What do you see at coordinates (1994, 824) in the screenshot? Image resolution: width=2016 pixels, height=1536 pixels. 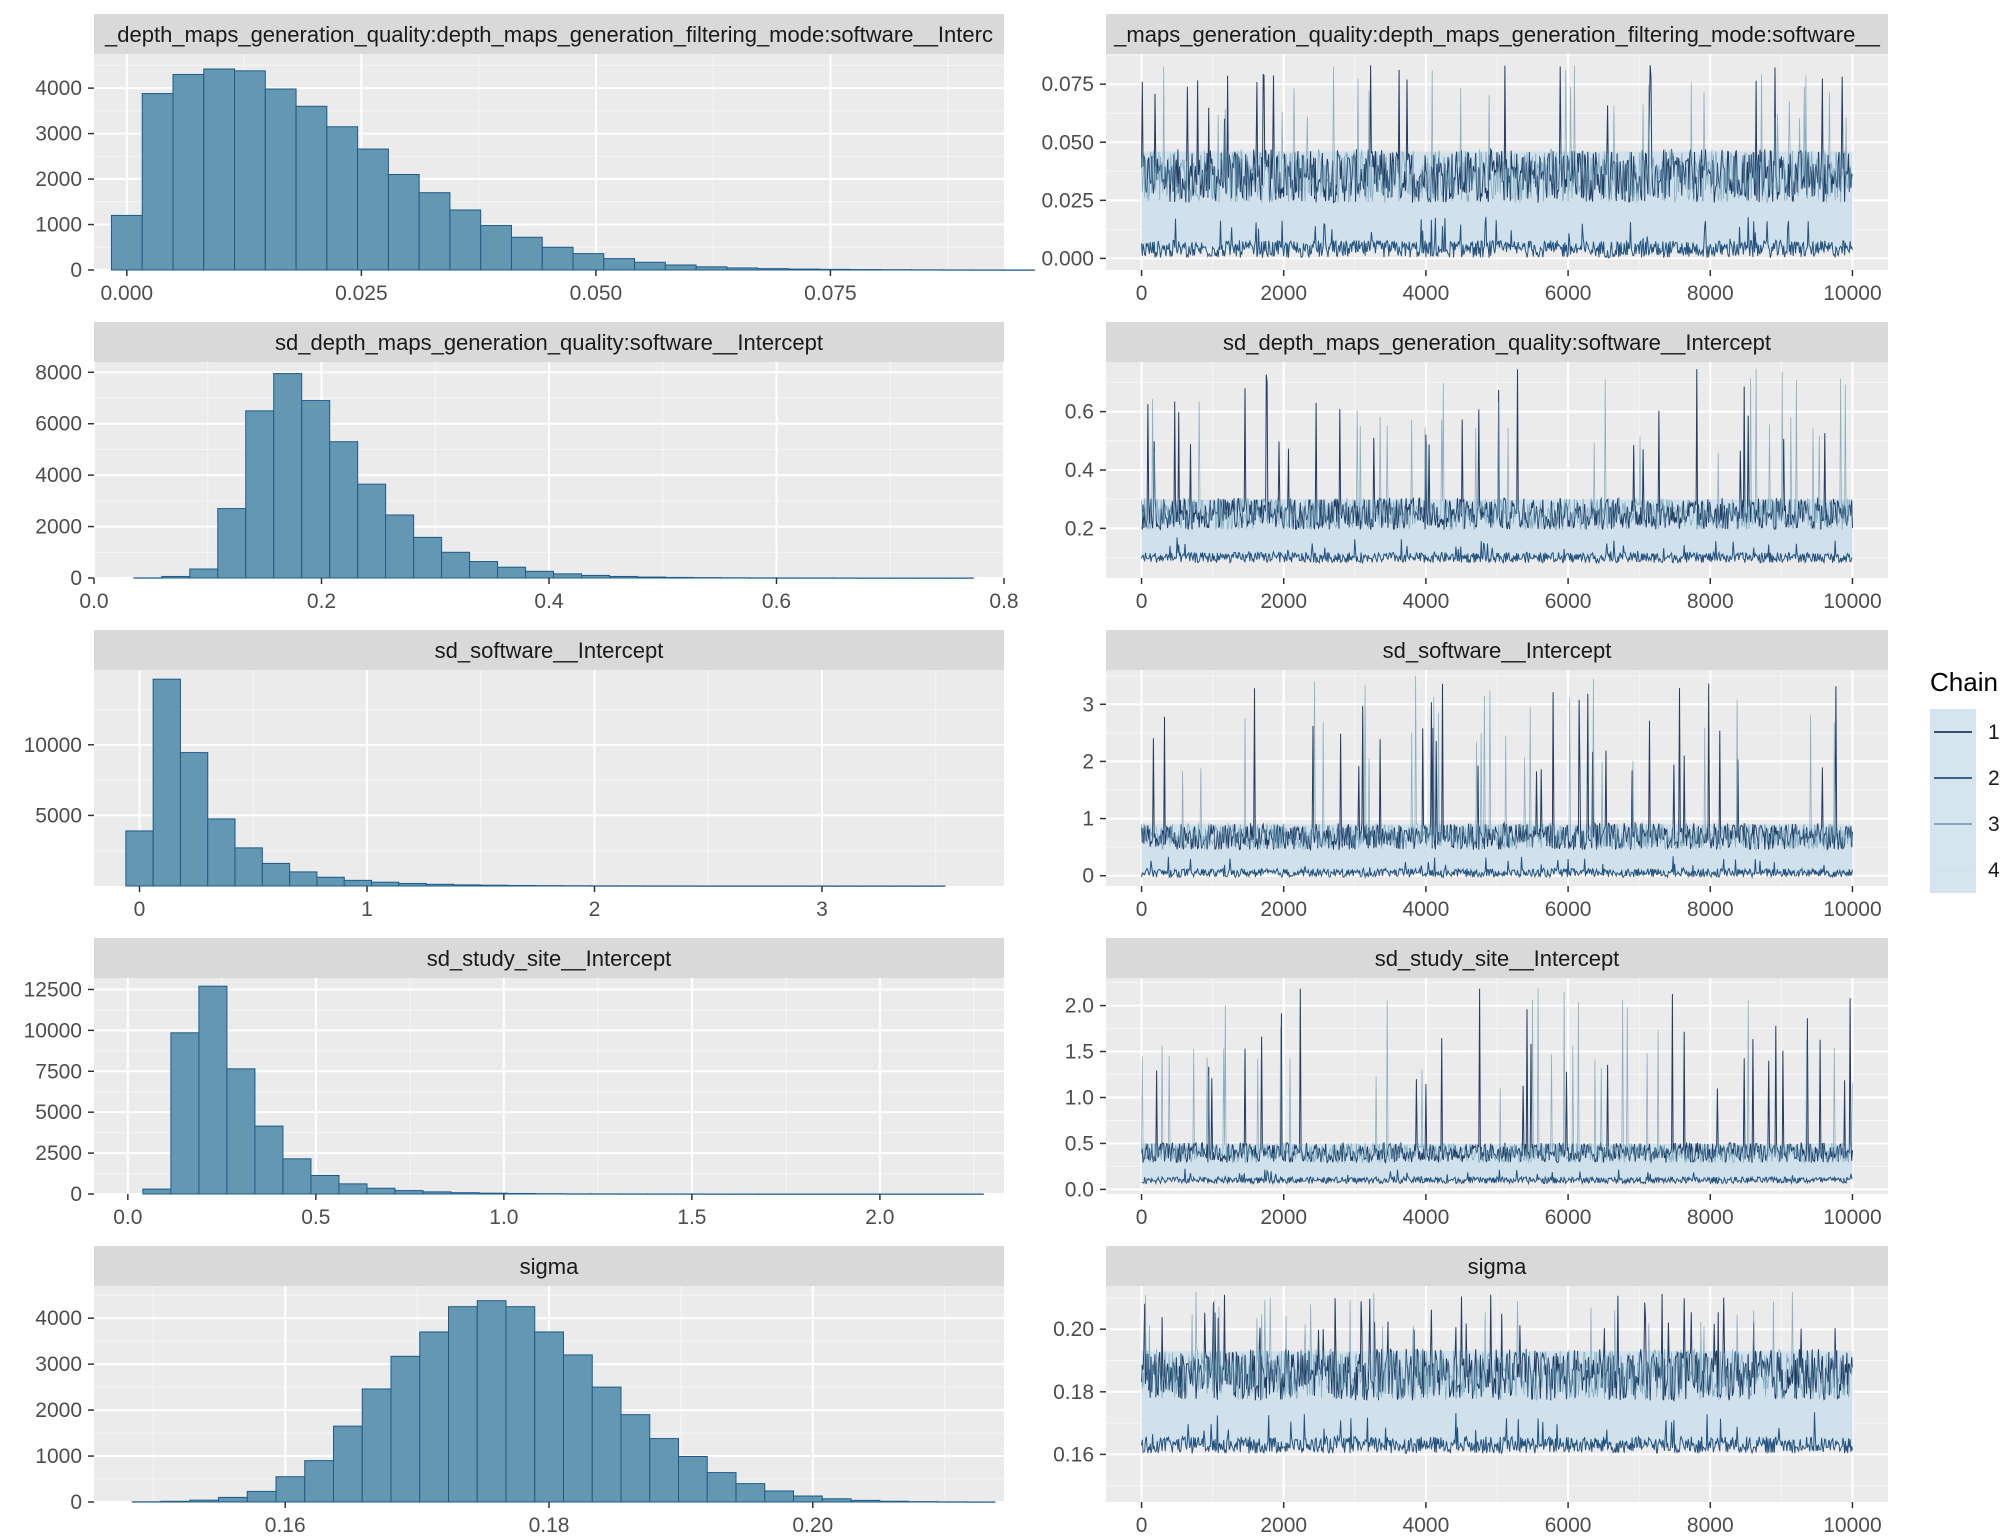 I see `legend-label: 3` at bounding box center [1994, 824].